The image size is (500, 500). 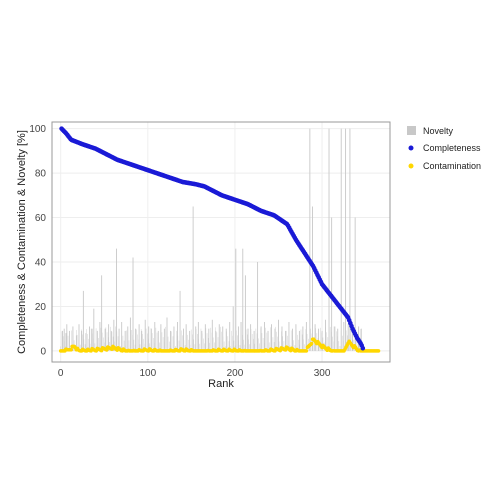 I want to click on legend: Novelty Completeness Contamination, so click(x=444, y=148).